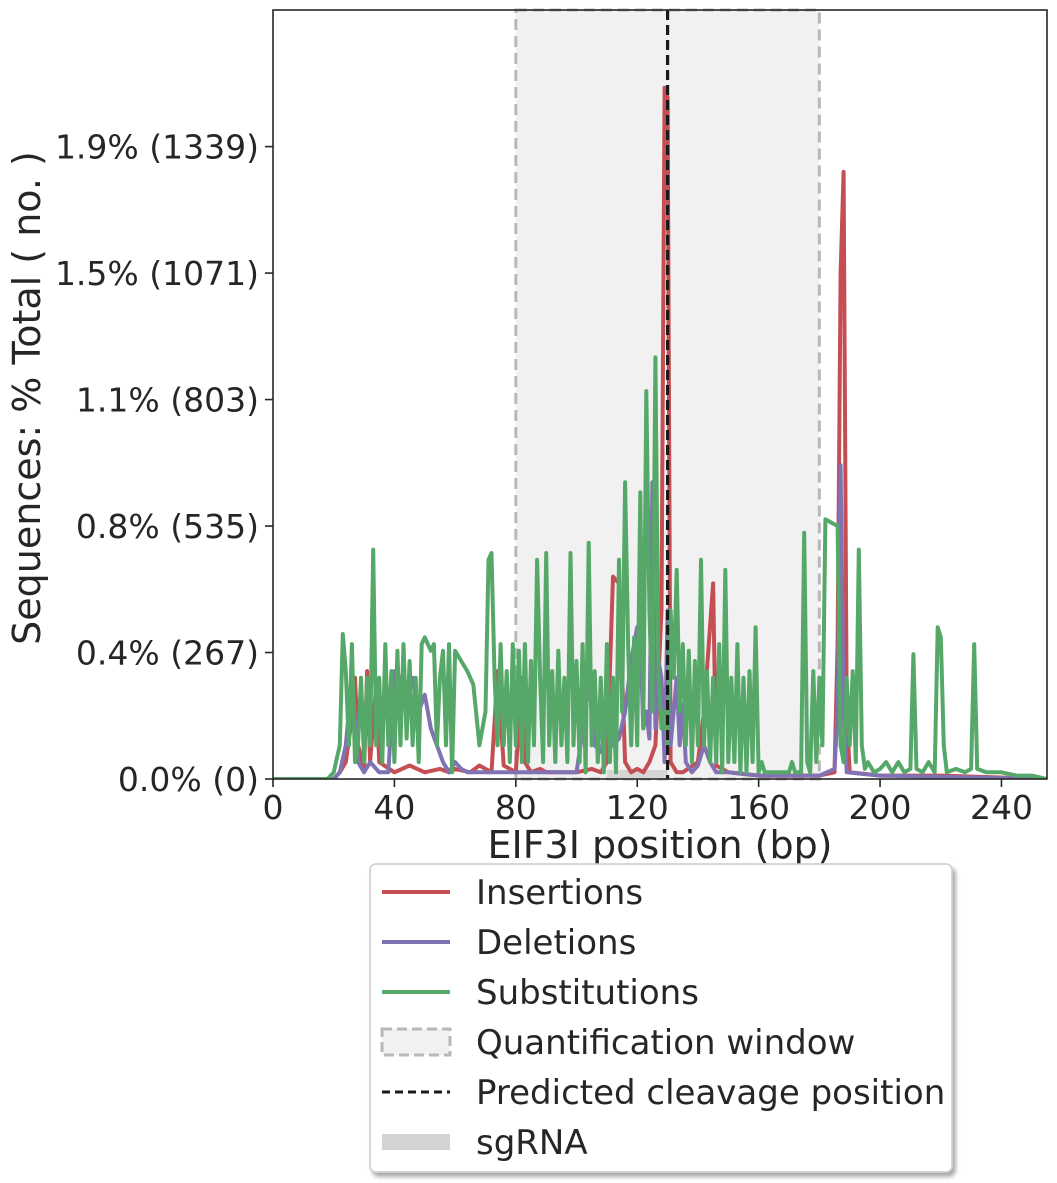 The width and height of the screenshot is (1057, 1183). I want to click on y-tick-label: 1.1% (803), so click(167, 400).